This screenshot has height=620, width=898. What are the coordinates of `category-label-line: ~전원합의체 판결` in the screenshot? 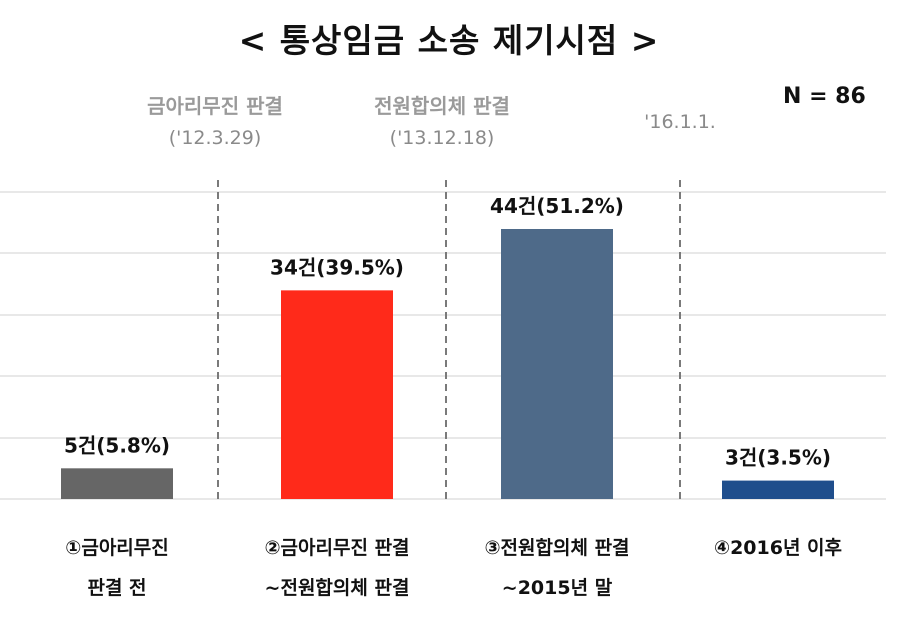 It's located at (337, 588).